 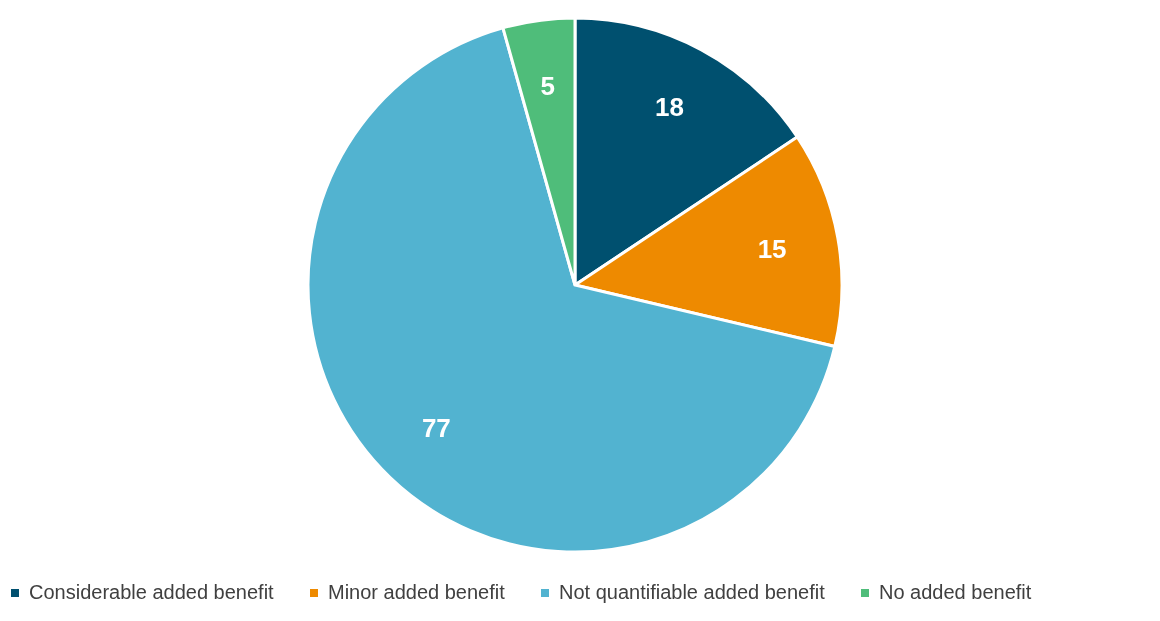 I want to click on data-label: 5, so click(x=547, y=85).